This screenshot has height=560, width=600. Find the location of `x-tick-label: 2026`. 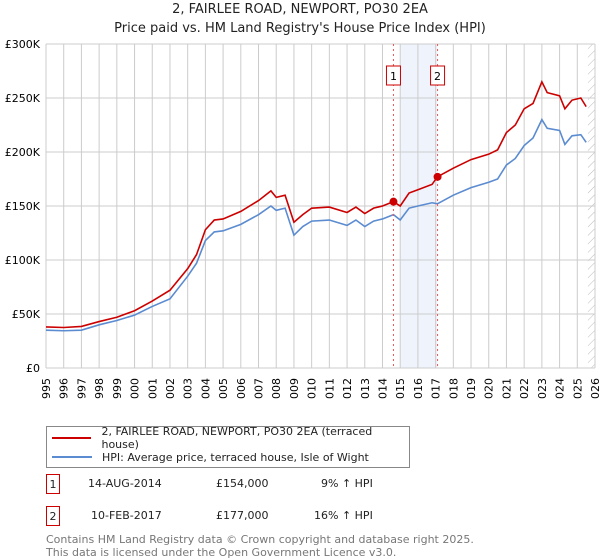

x-tick-label: 2026 is located at coordinates (594, 389).